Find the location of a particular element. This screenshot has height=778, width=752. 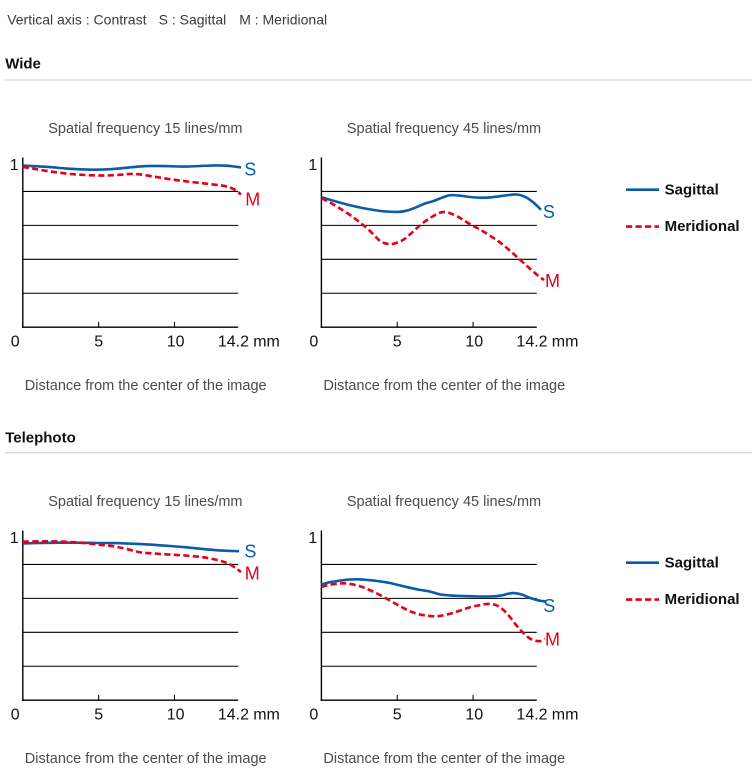

svg-text: Vertical axis : Contrast is located at coordinates (76, 20).